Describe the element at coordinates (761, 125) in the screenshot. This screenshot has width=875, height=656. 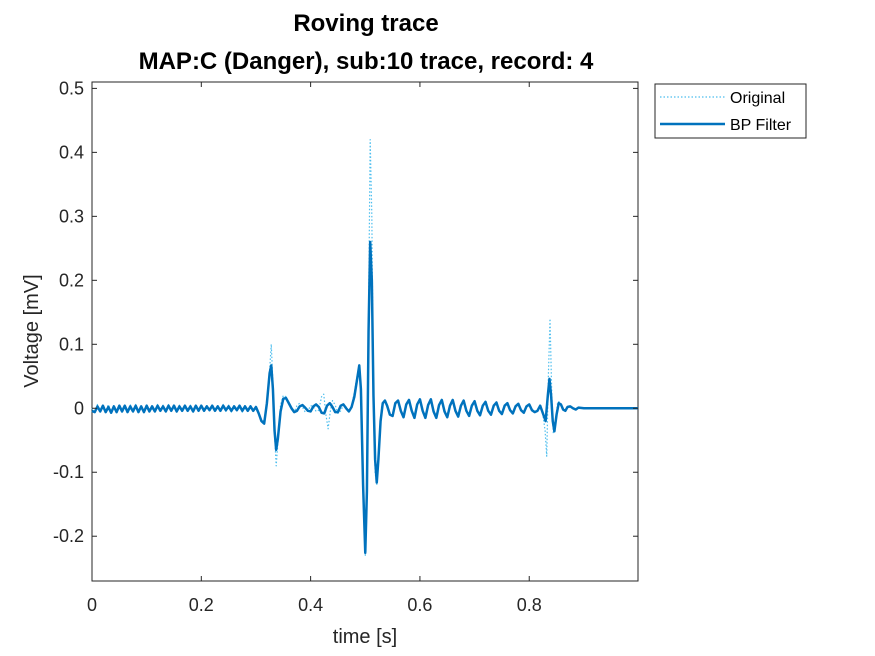
I see `legend-label-bp-filter: BP Filter` at that location.